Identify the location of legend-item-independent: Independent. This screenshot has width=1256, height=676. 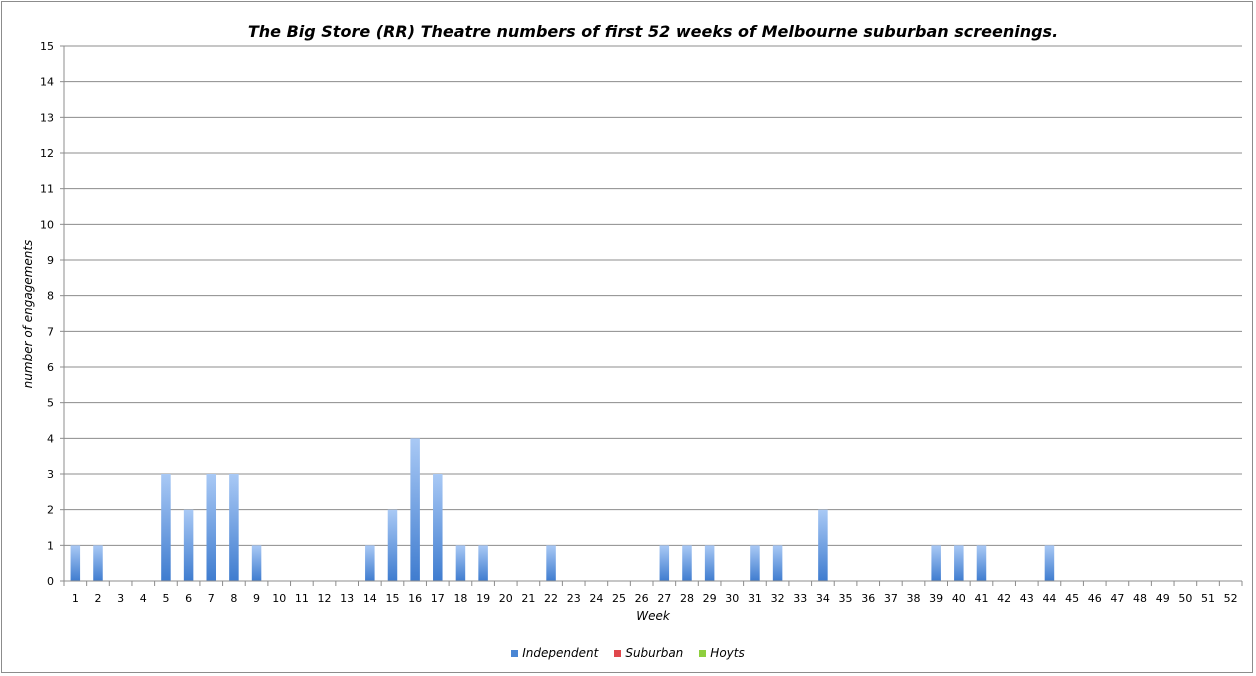
(554, 653).